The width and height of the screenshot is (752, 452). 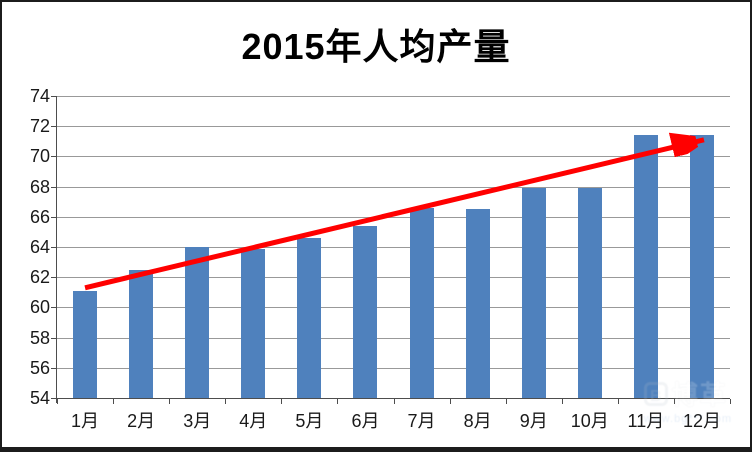 I want to click on x-tick-label: 2月, so click(x=141, y=421).